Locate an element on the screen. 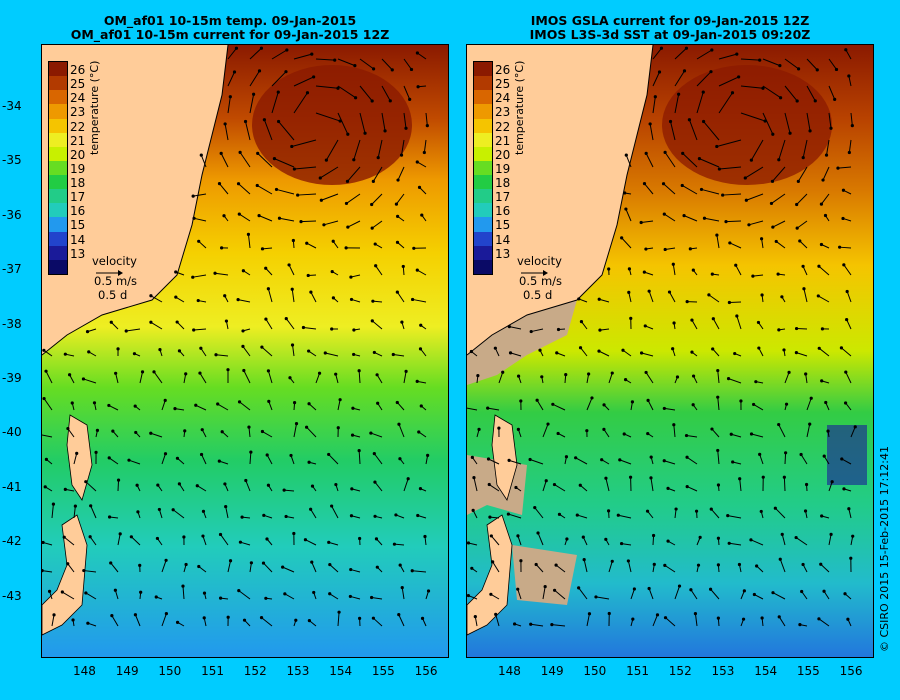 The image size is (900, 700). longitude-label: 150 is located at coordinates (595, 671).